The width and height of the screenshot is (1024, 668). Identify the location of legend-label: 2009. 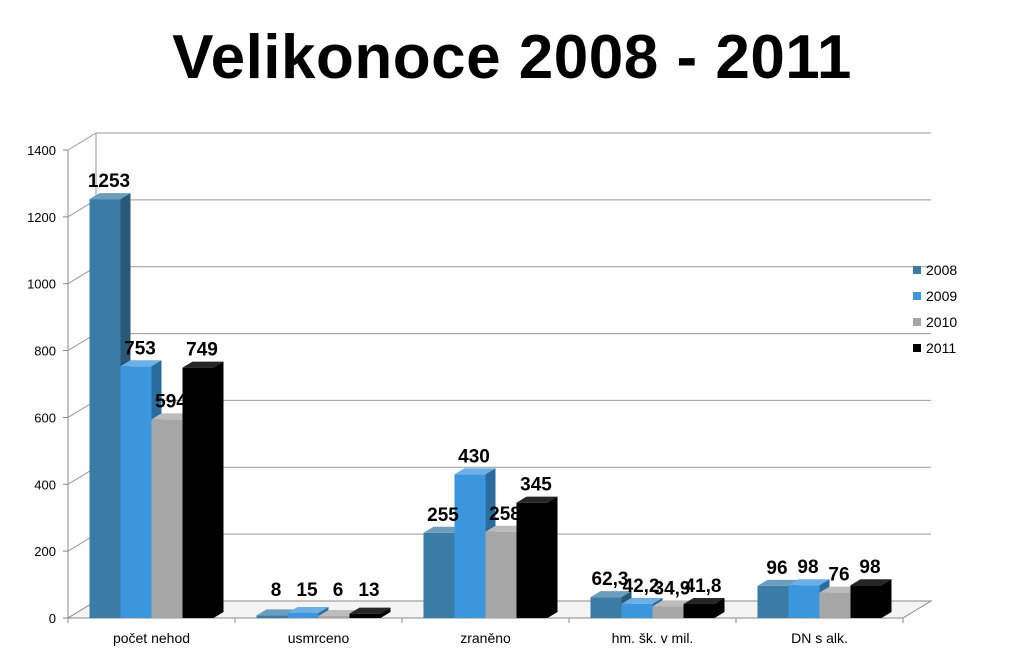
(941, 296).